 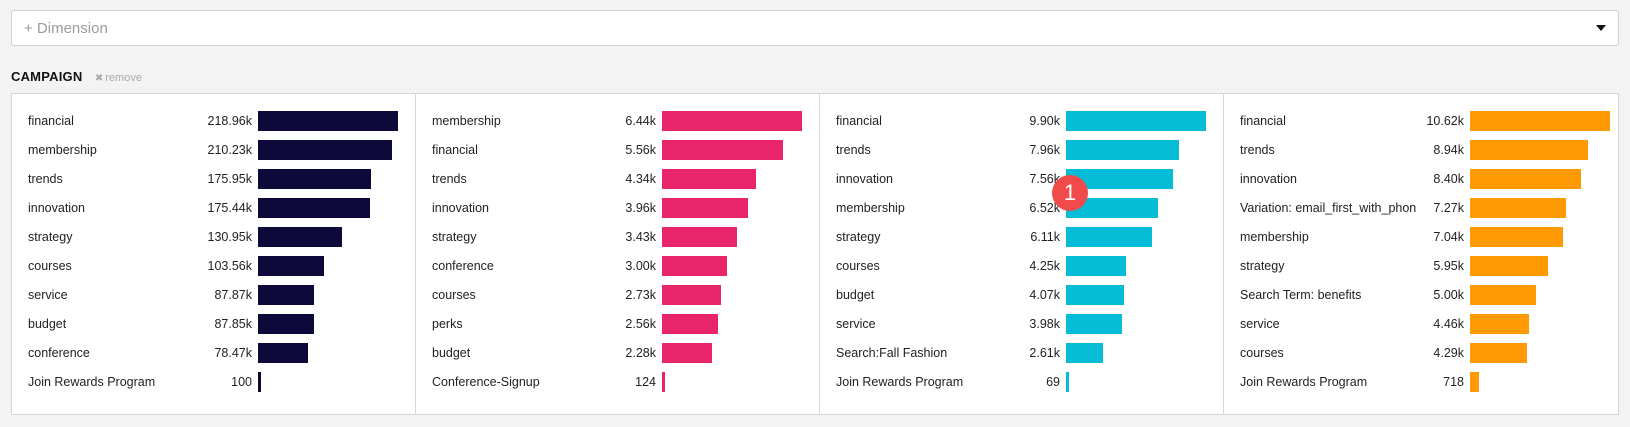 What do you see at coordinates (619, 237) in the screenshot?
I see `list-item: strategy 3.43k` at bounding box center [619, 237].